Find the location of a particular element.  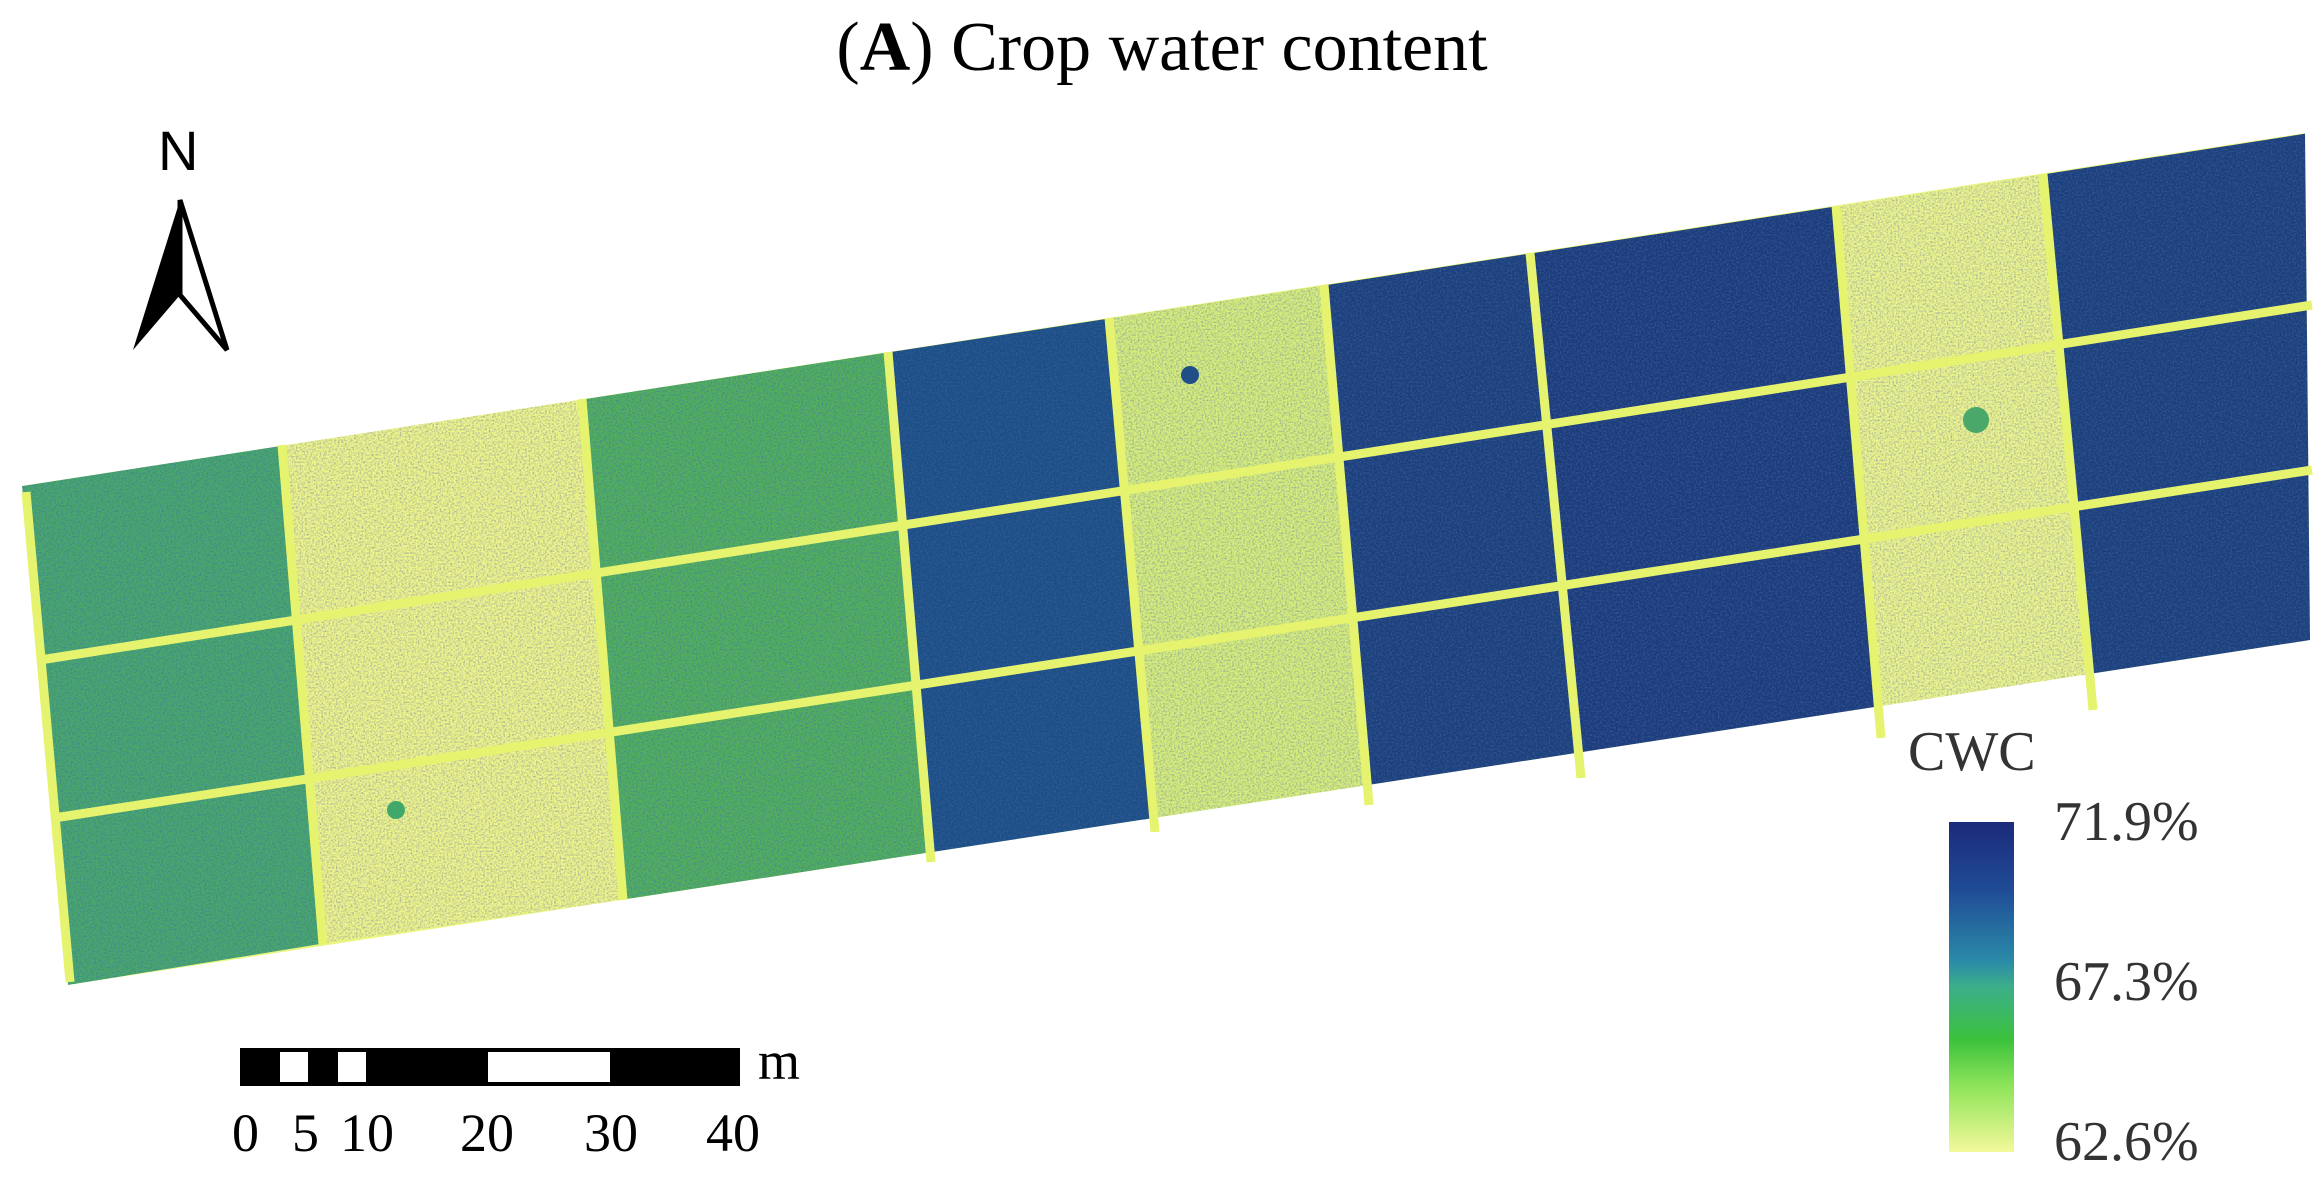

map-title: (A) Crop water content is located at coordinates (1162, 47).